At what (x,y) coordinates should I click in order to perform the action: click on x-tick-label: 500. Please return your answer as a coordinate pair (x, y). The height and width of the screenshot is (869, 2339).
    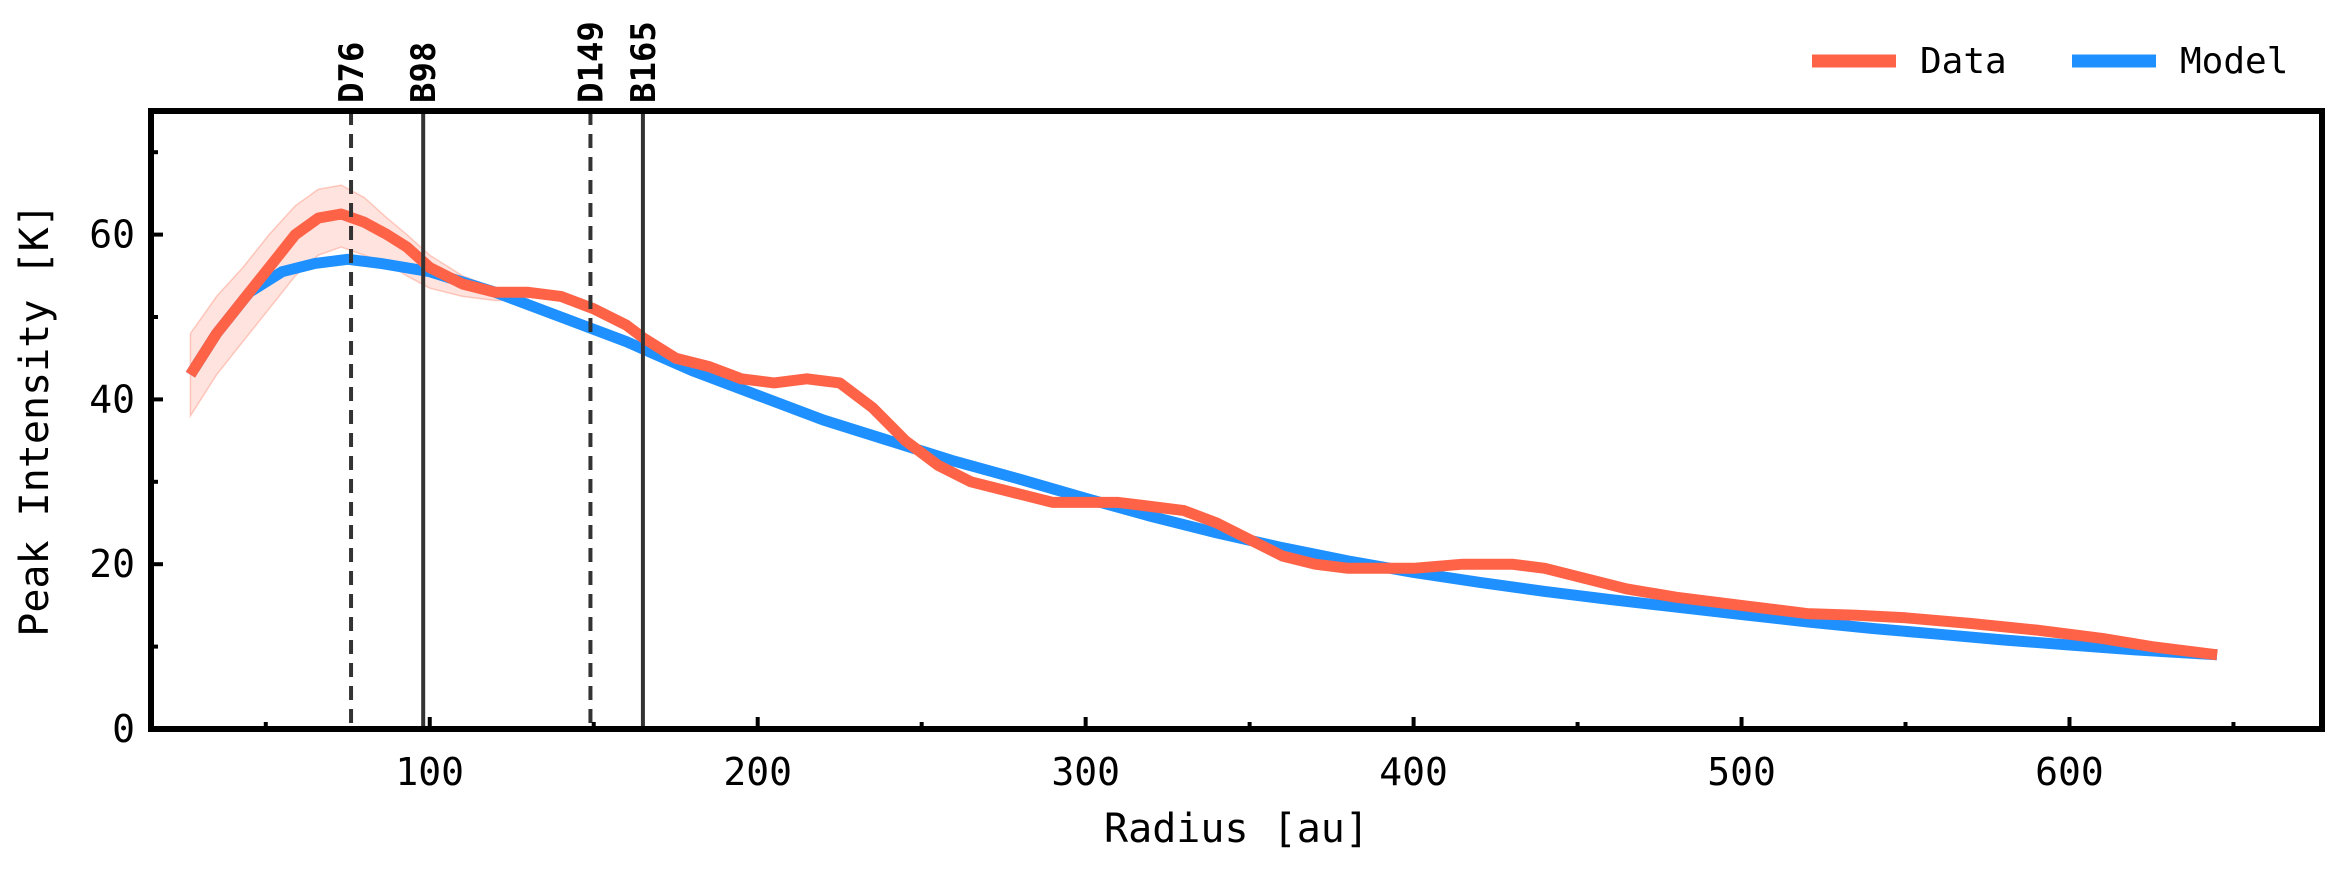
    Looking at the image, I should click on (1741, 772).